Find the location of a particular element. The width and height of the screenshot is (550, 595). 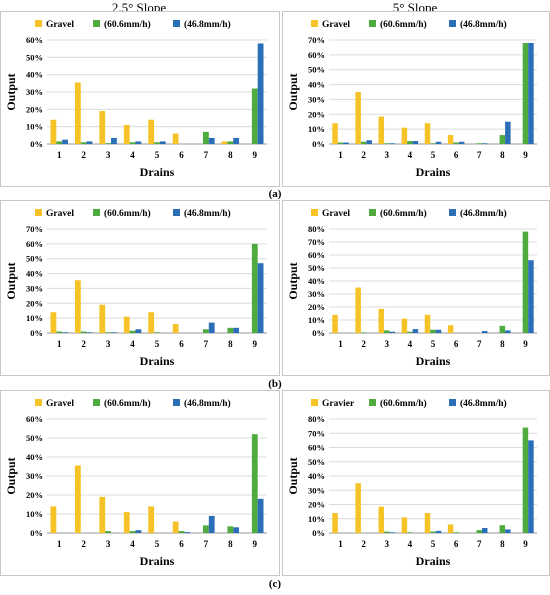

x-tick-label: 2 is located at coordinates (363, 544).